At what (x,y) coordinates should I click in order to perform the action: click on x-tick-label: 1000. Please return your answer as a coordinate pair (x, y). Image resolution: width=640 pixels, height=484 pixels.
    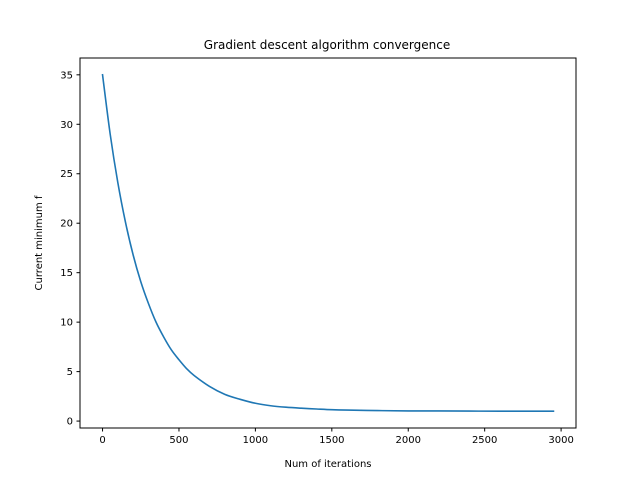
    Looking at the image, I should click on (255, 440).